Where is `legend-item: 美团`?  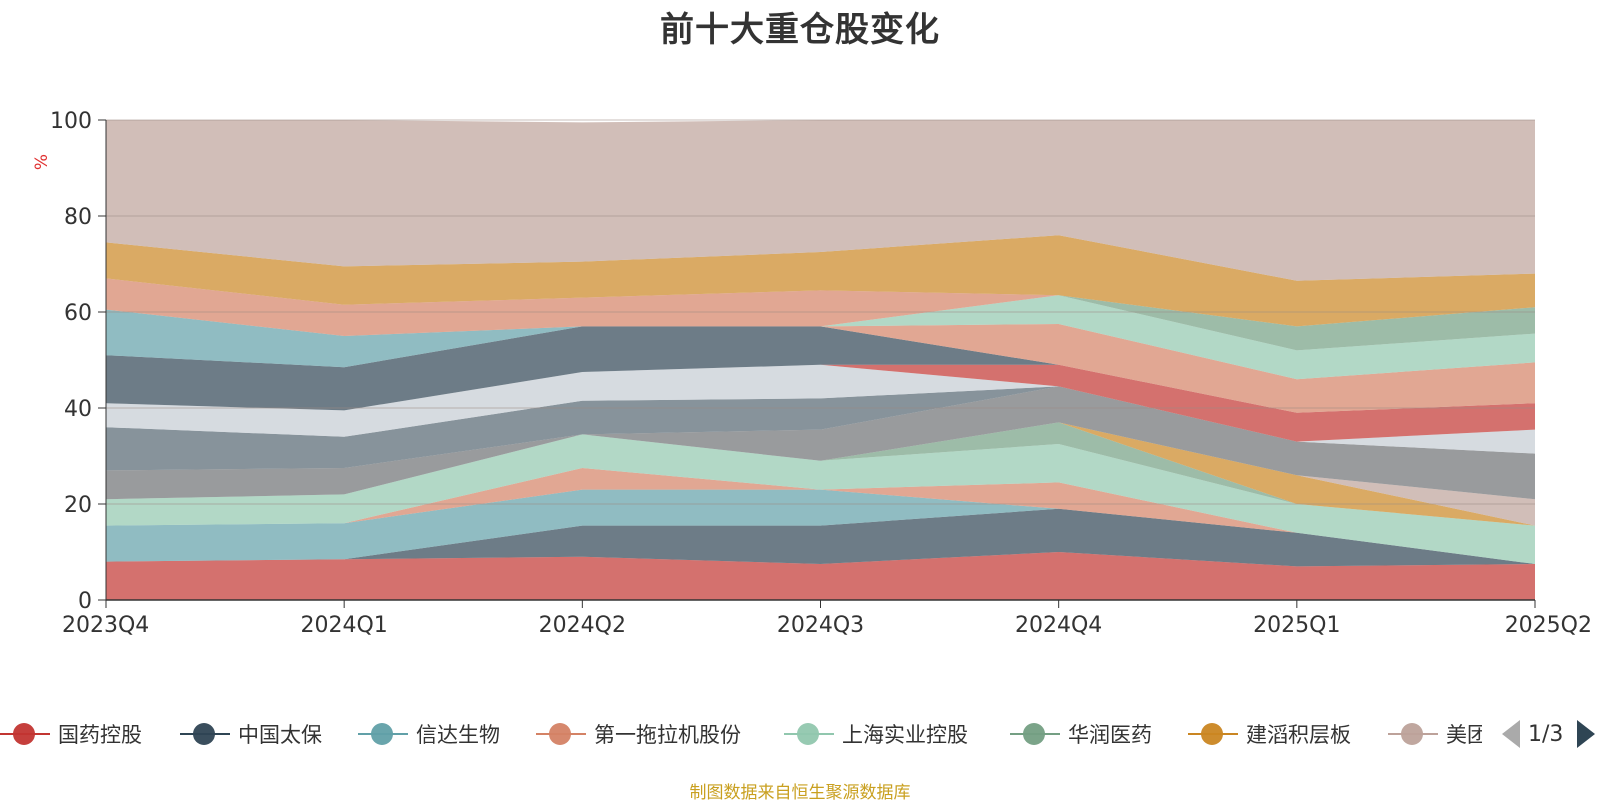
legend-item: 美团 is located at coordinates (1435, 734).